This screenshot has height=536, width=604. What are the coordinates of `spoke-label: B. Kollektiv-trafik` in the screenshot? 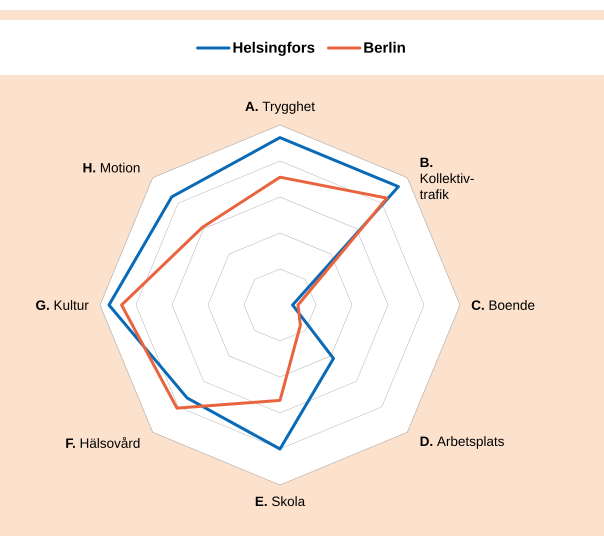 It's located at (447, 179).